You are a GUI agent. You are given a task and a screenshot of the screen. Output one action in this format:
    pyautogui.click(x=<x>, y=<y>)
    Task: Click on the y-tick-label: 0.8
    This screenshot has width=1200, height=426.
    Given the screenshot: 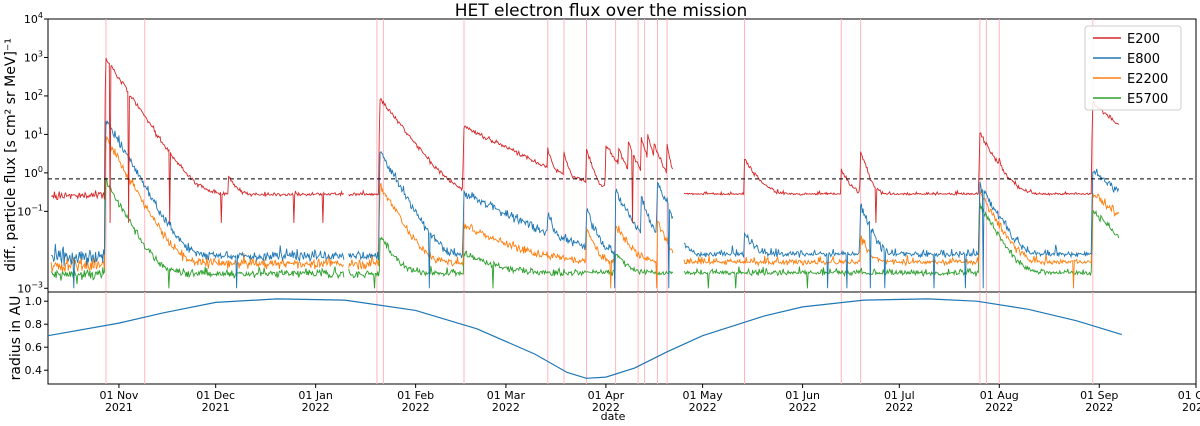 What is the action you would take?
    pyautogui.click(x=34, y=324)
    